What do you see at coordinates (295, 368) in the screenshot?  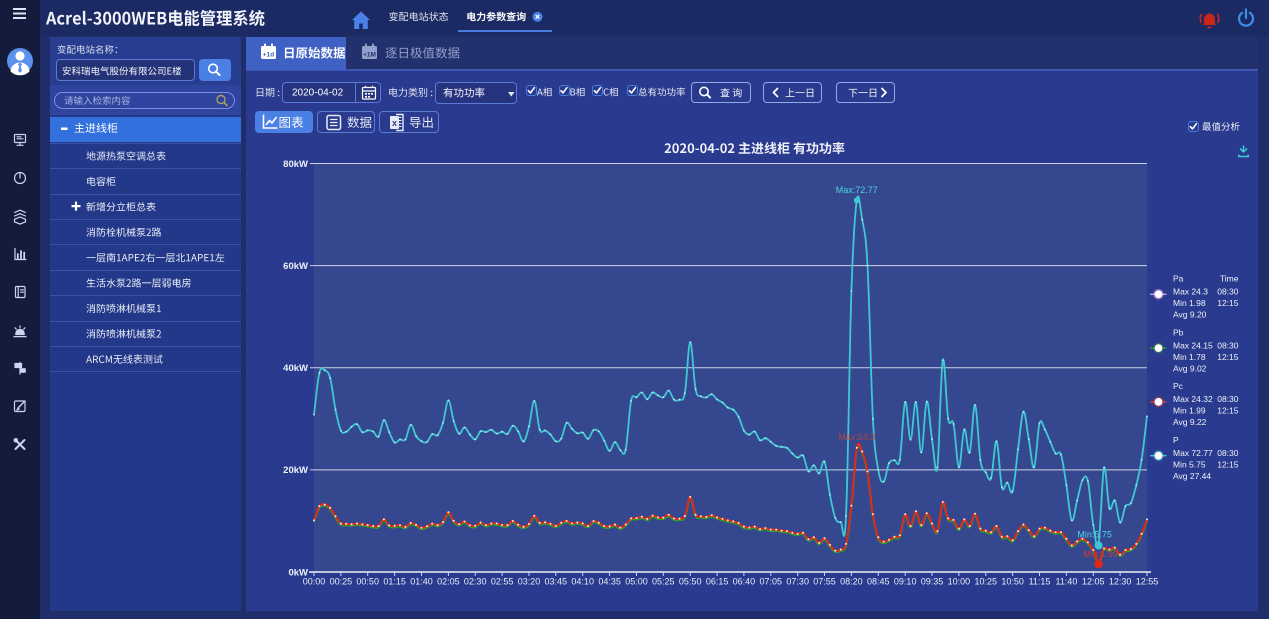 I see `svg-text: 40kW` at bounding box center [295, 368].